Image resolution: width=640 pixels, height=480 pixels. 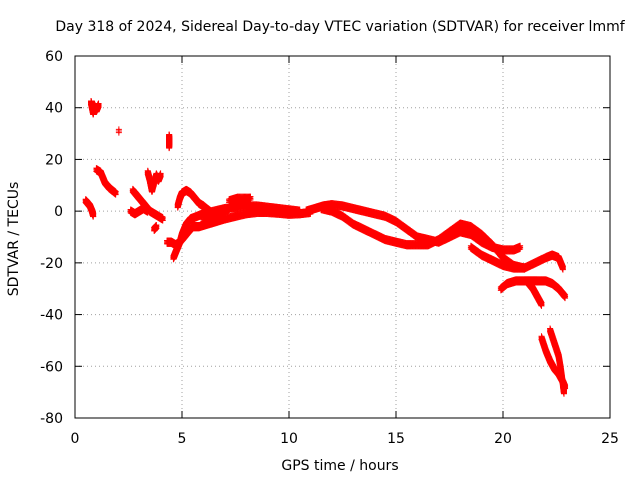 I want to click on series-s3, so click(x=106, y=181).